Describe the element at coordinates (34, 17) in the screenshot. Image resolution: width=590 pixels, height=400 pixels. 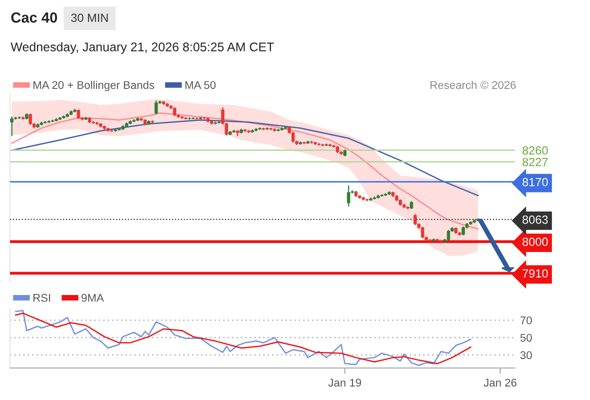
I see `chart-title: Cac 40` at that location.